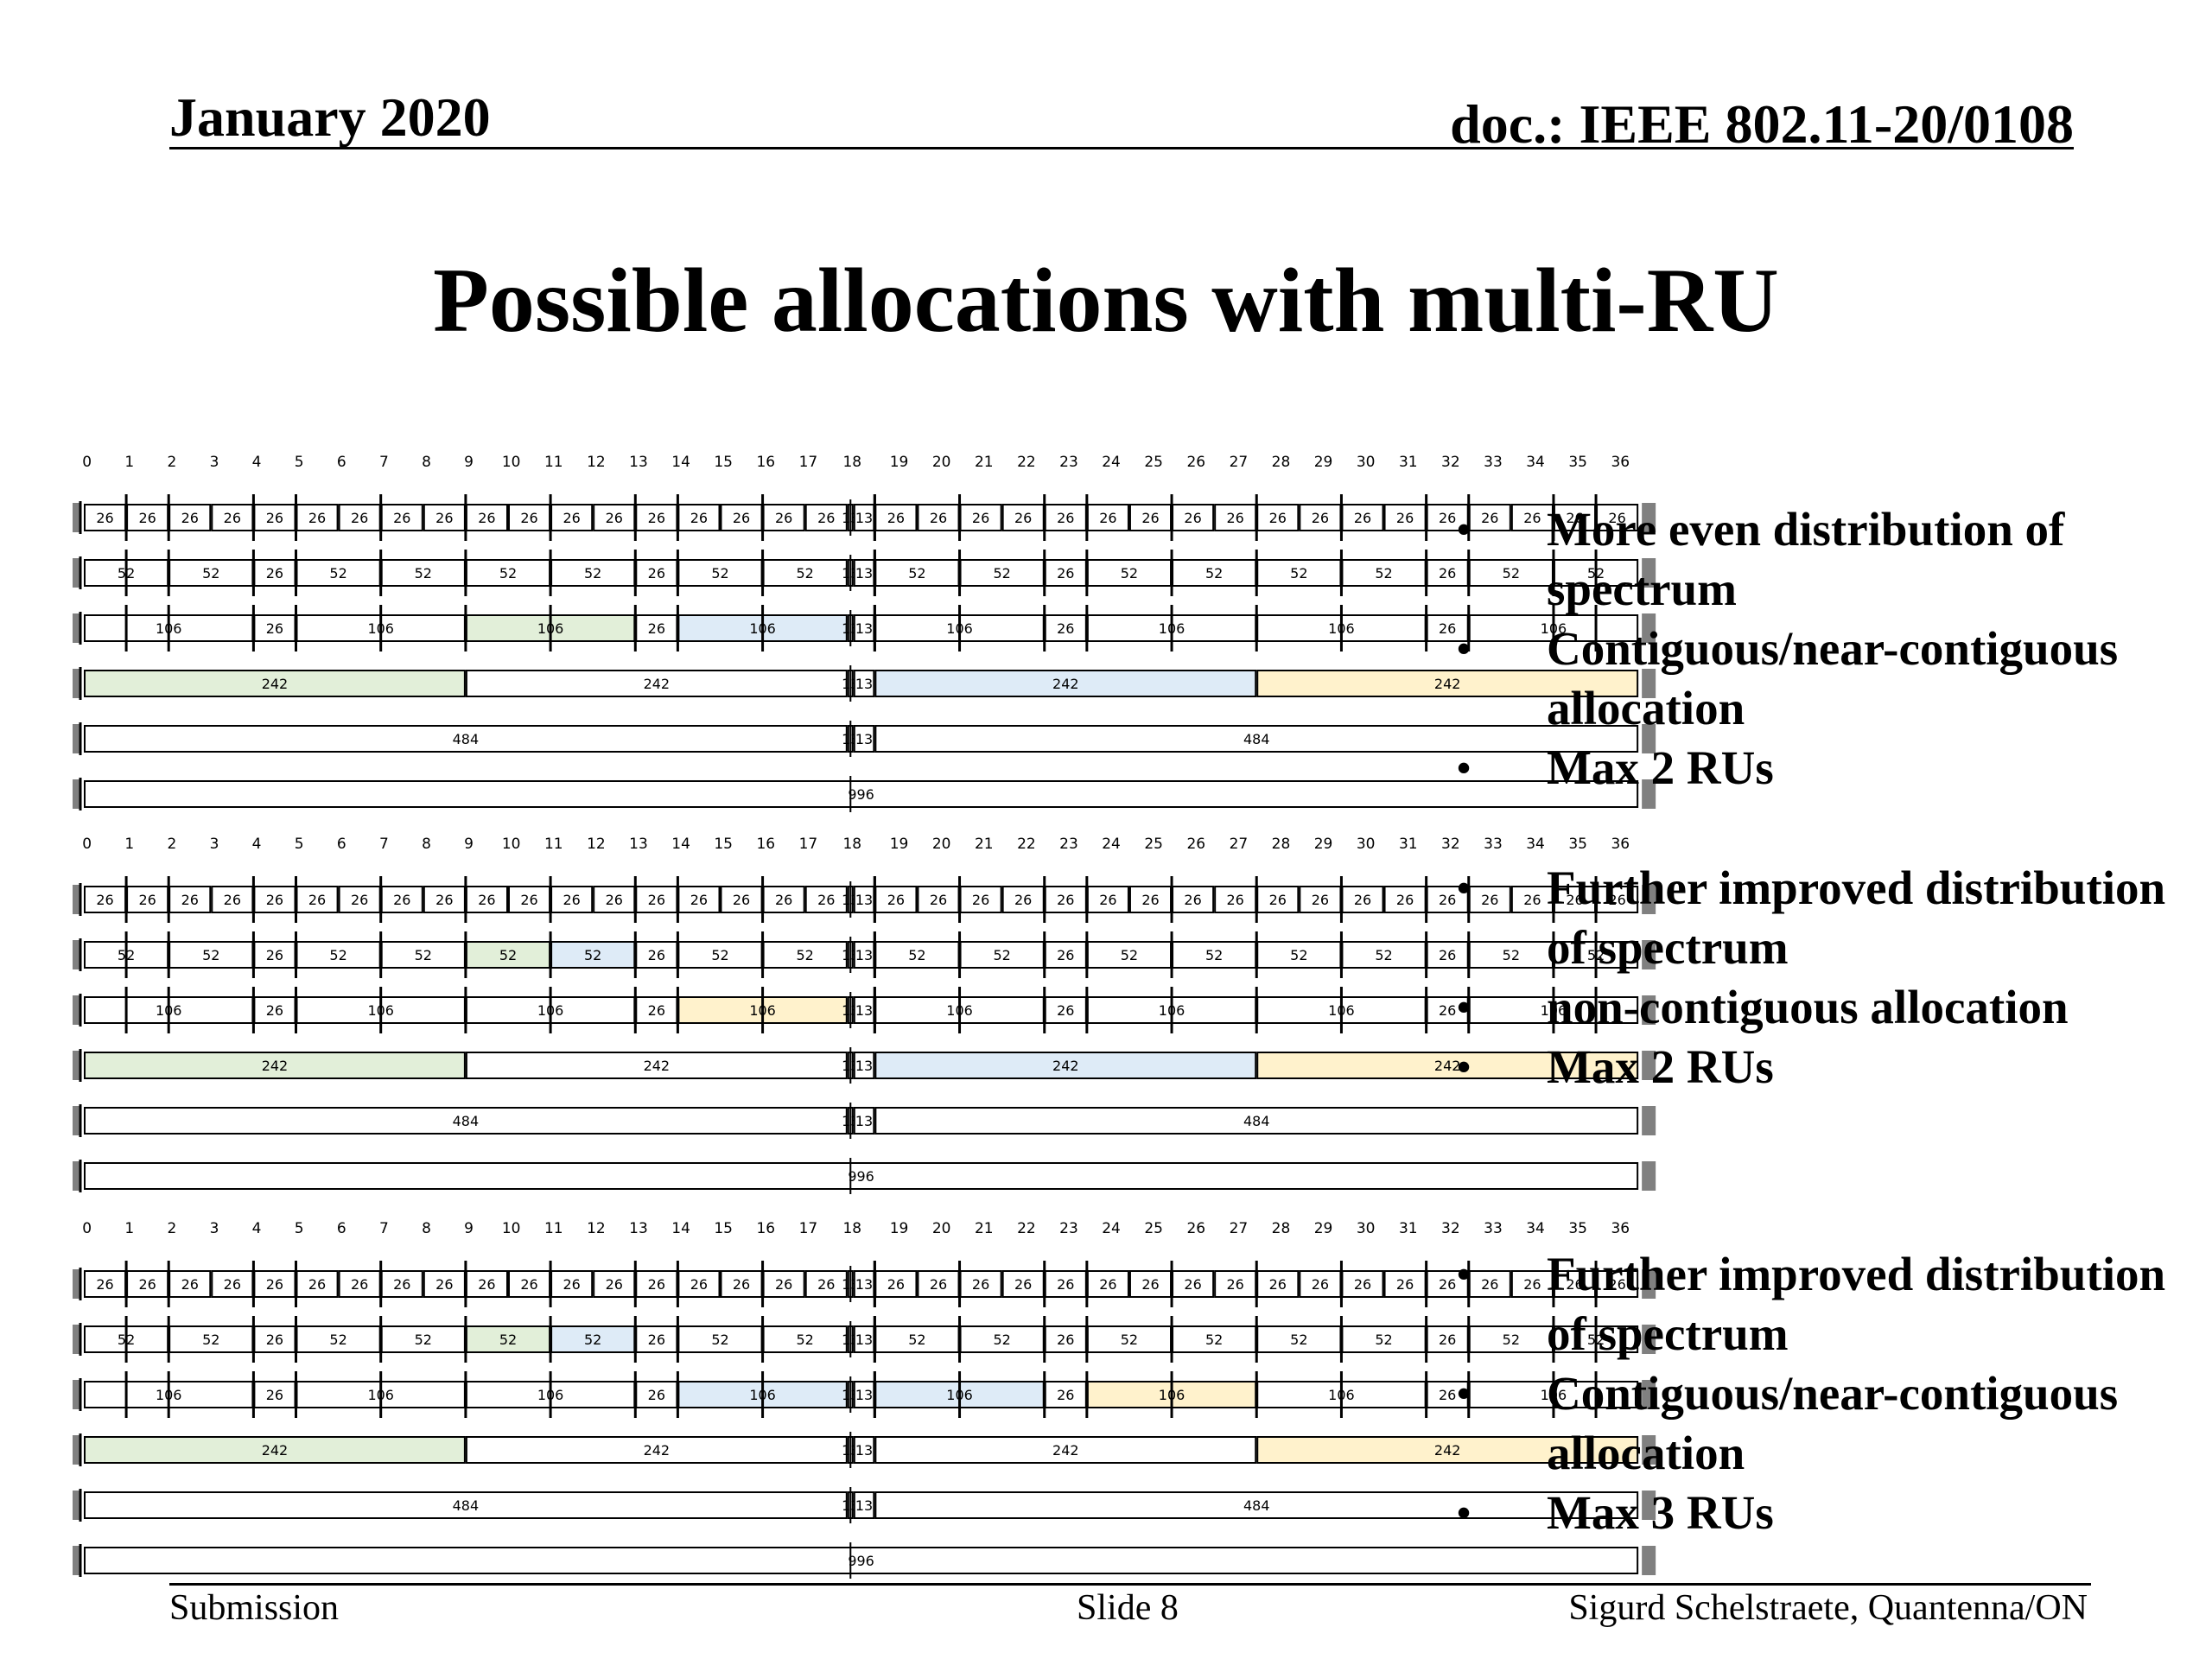 The width and height of the screenshot is (2212, 1659). Describe the element at coordinates (469, 1228) in the screenshot. I see `index-label: 9` at that location.